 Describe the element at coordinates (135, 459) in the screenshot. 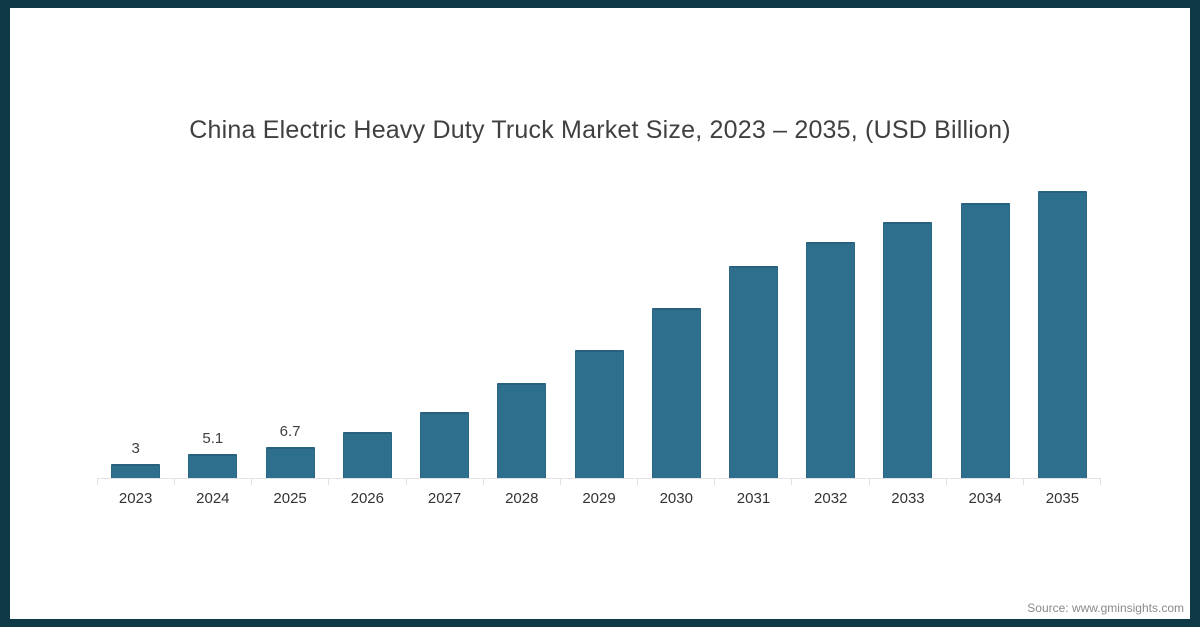

I see `bar-column-2023: 3` at that location.